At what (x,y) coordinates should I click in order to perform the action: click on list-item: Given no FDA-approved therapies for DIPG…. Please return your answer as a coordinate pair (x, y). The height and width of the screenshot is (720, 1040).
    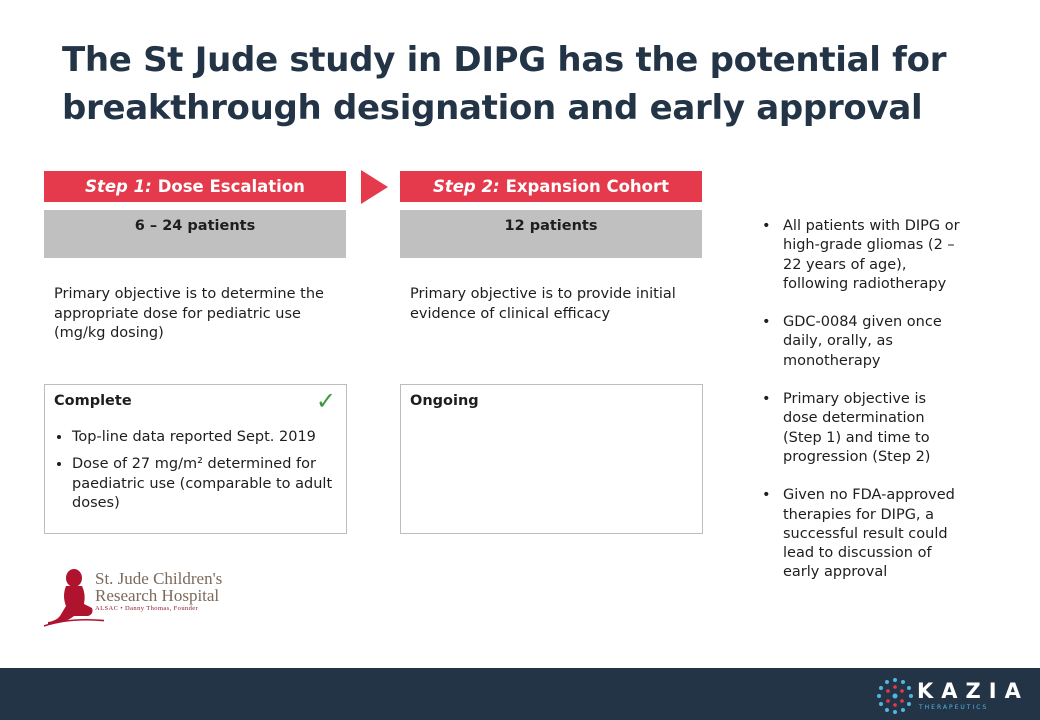
    Looking at the image, I should click on (862, 534).